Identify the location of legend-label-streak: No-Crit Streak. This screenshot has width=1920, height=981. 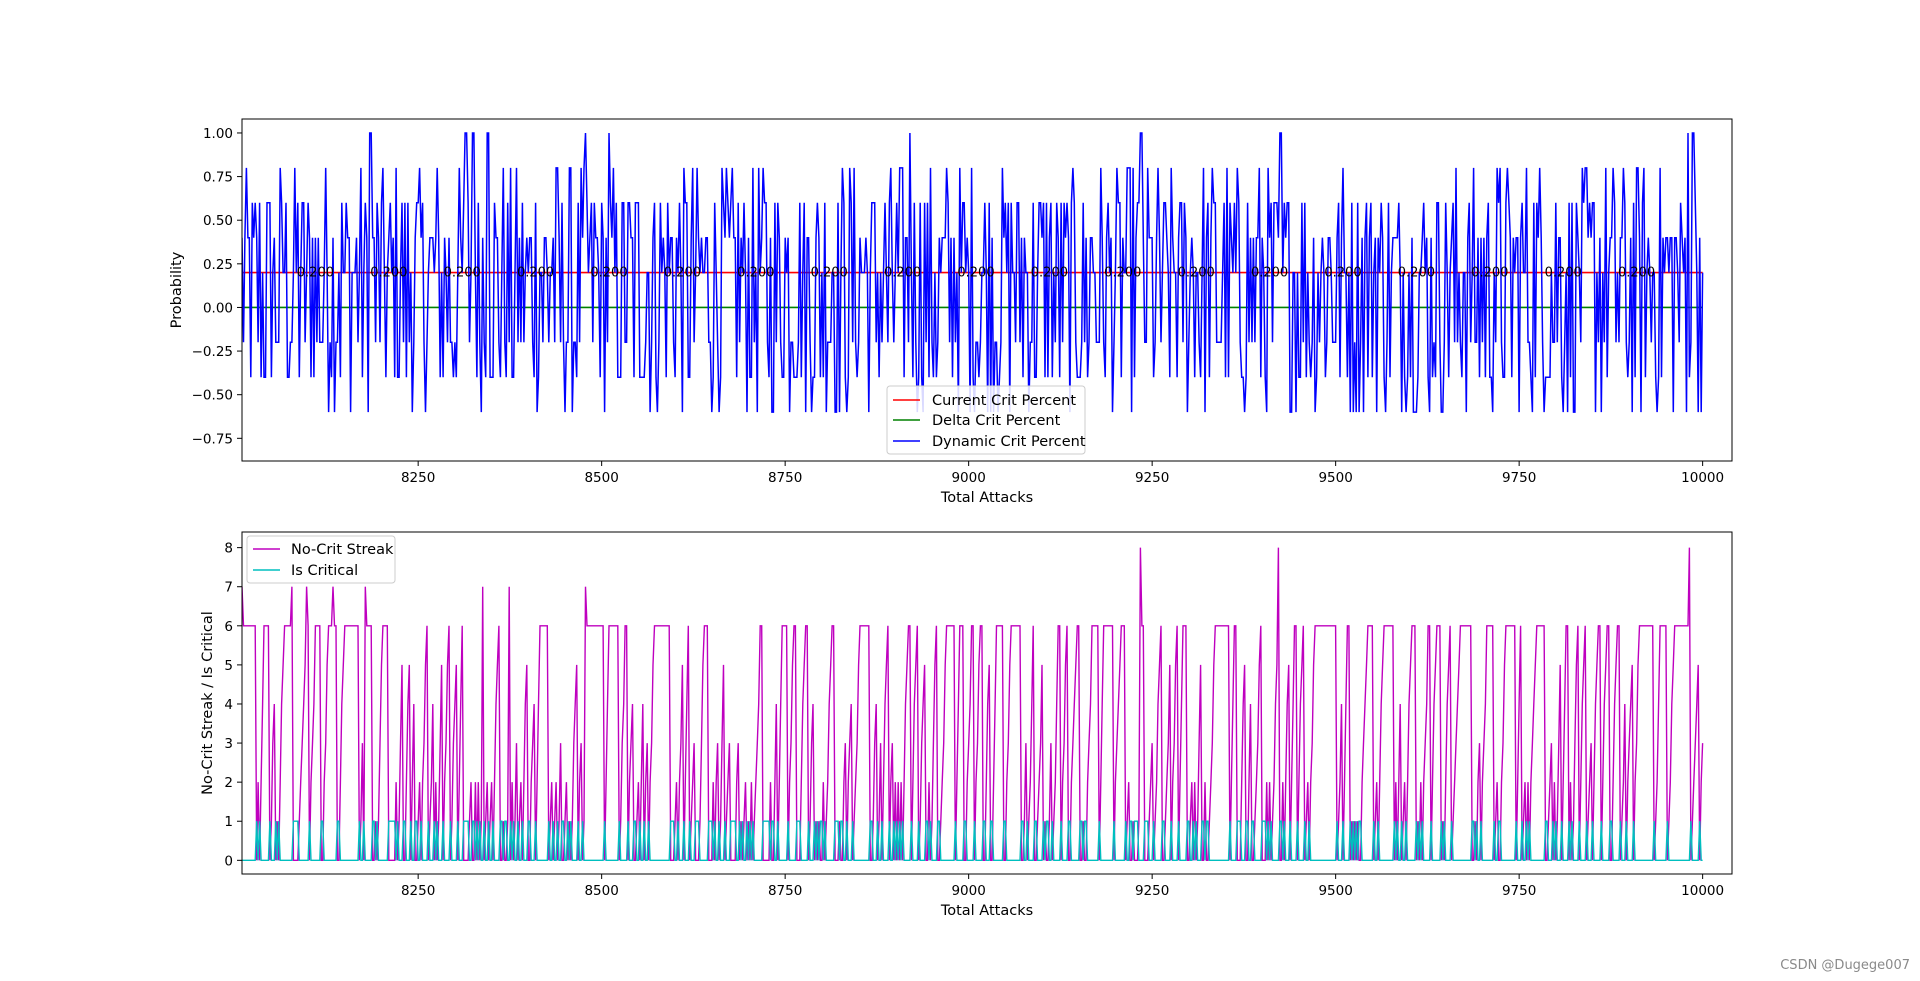
(342, 550).